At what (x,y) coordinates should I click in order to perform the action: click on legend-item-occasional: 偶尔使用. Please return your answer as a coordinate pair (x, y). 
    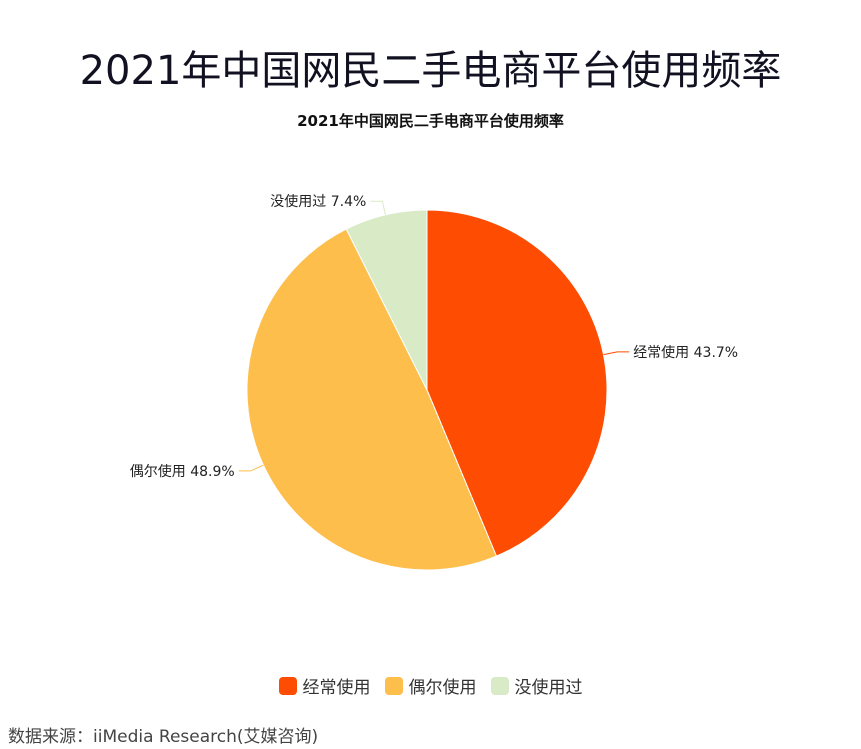
    Looking at the image, I should click on (430, 685).